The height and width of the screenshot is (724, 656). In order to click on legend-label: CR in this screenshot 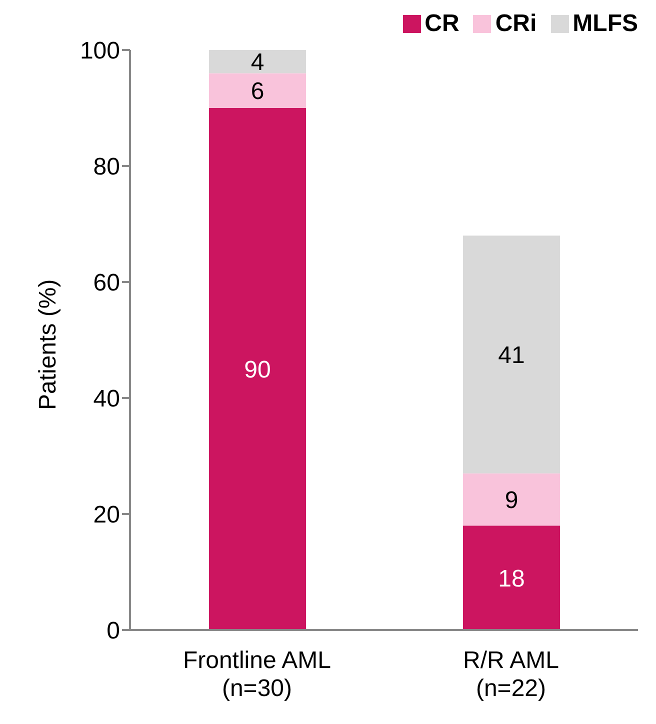, I will do `click(442, 24)`.